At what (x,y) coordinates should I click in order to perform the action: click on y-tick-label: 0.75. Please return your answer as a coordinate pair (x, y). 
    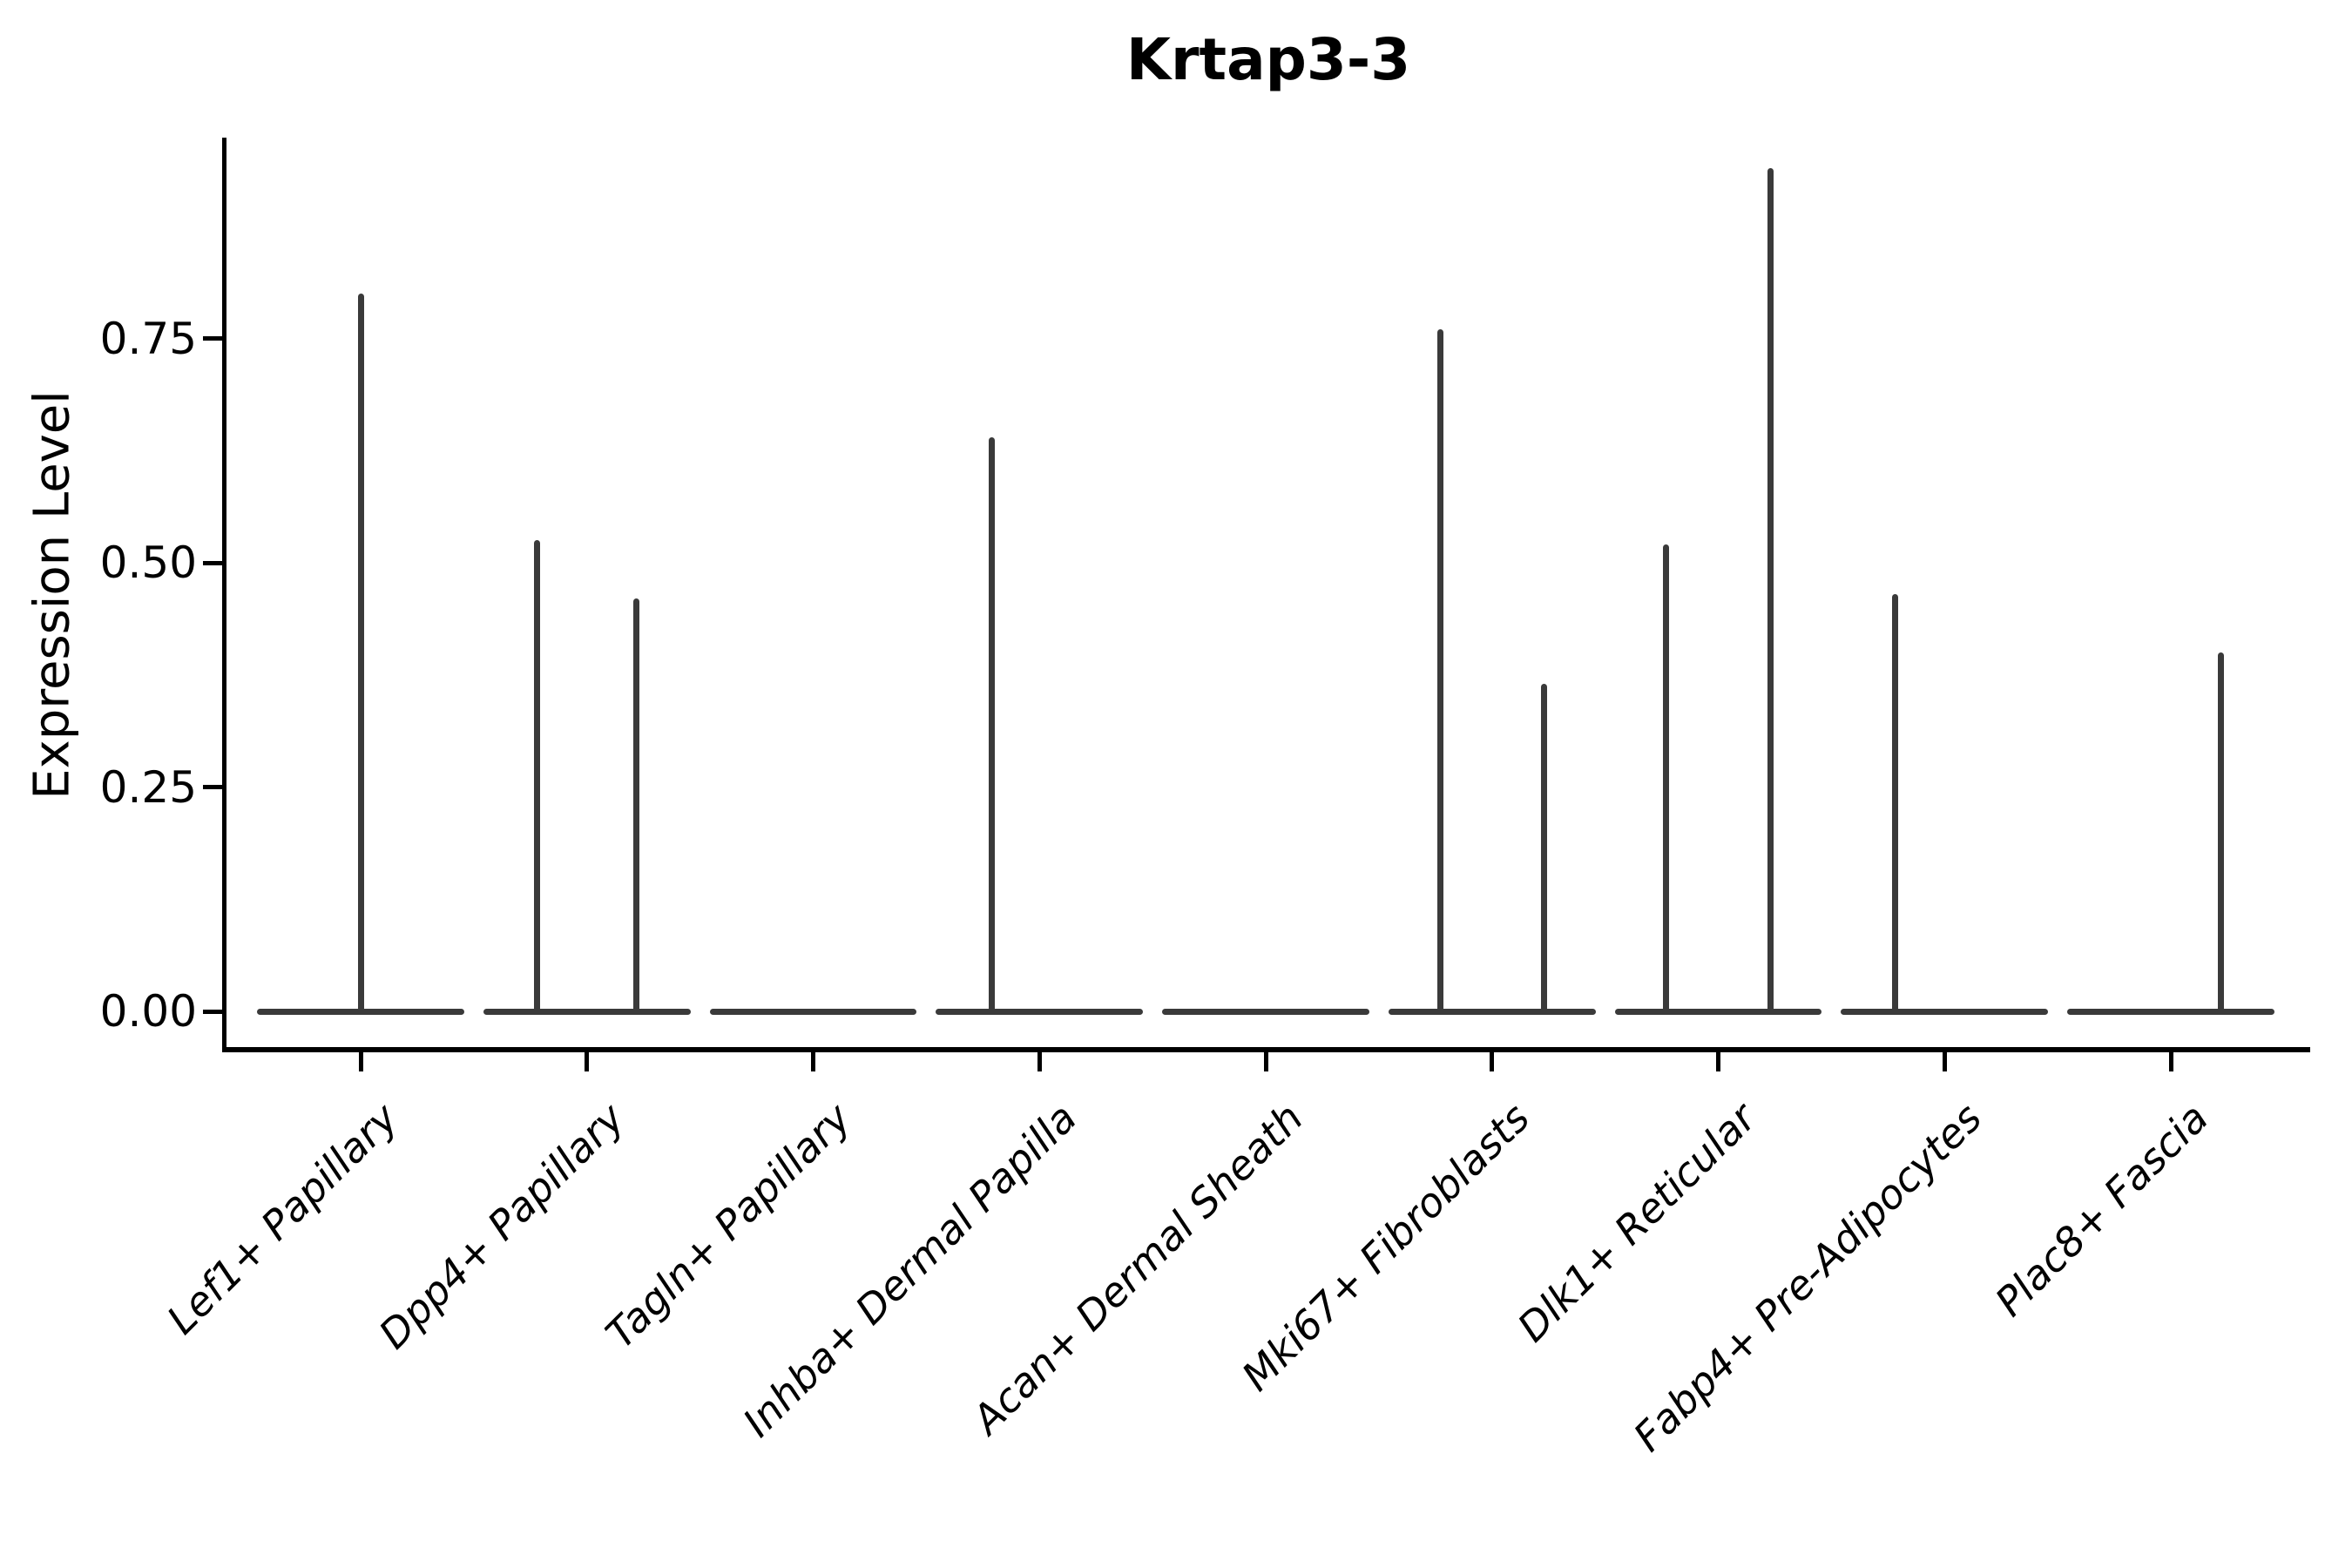
    Looking at the image, I should click on (148, 338).